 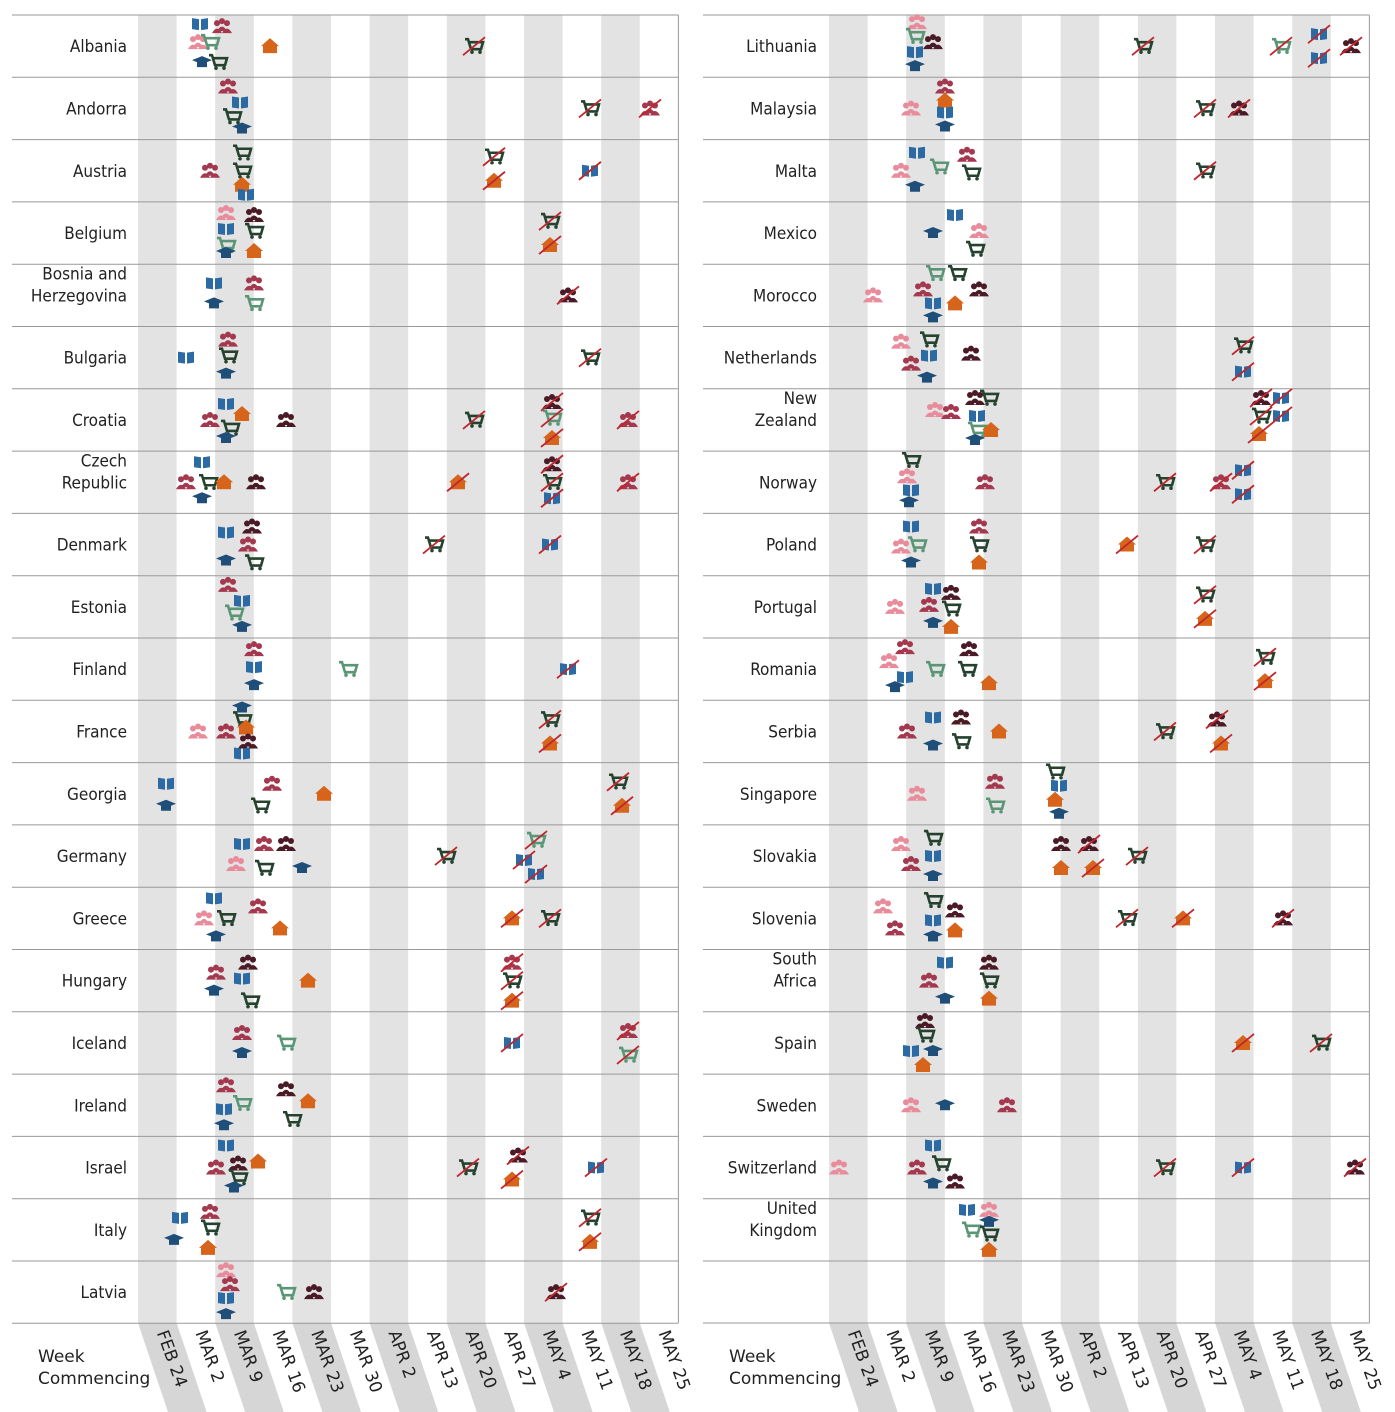 What do you see at coordinates (752, 1357) in the screenshot?
I see `axis-title-line: Week` at bounding box center [752, 1357].